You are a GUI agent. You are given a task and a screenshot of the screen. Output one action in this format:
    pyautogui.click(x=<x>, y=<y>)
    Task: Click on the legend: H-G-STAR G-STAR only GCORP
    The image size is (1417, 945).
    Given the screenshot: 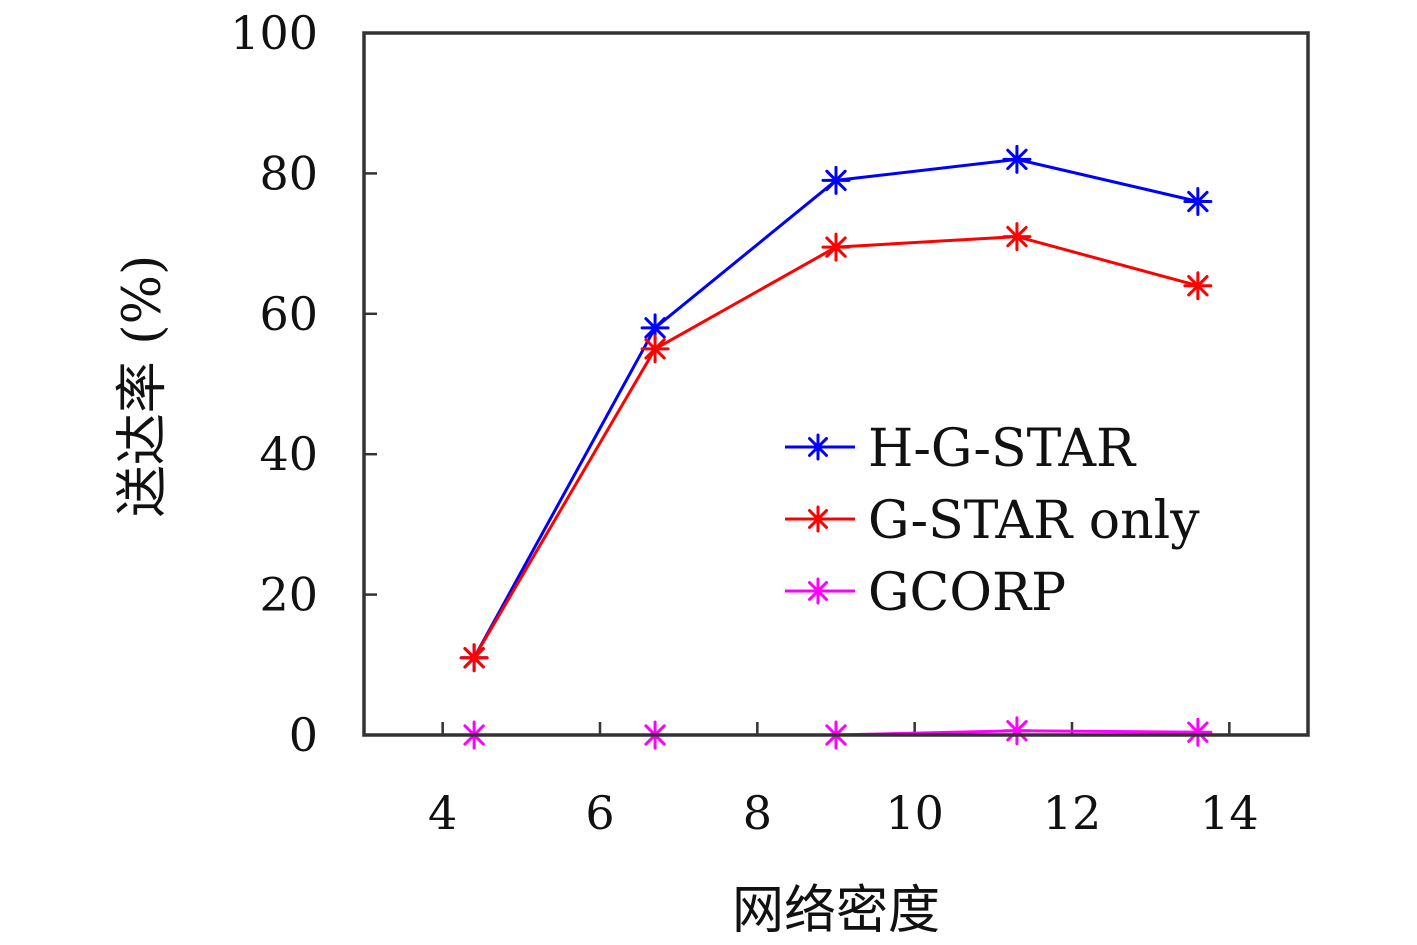 What is the action you would take?
    pyautogui.click(x=992, y=521)
    